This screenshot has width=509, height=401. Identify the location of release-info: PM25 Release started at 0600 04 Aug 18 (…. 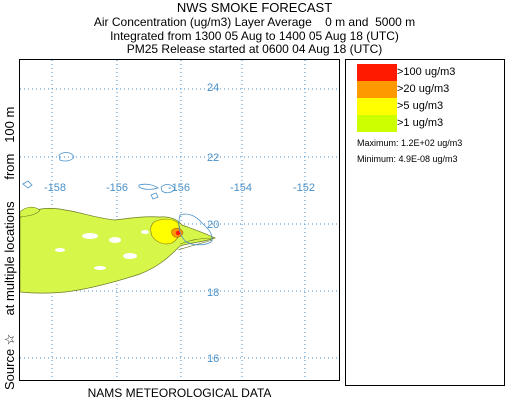
(254, 49).